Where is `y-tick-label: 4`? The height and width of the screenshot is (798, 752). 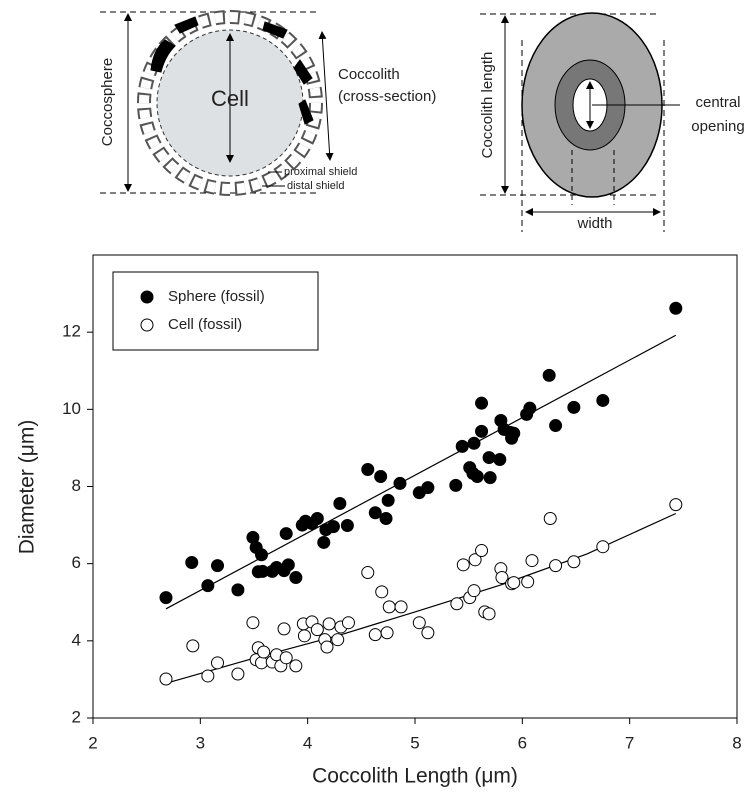
y-tick-label: 4 is located at coordinates (76, 639).